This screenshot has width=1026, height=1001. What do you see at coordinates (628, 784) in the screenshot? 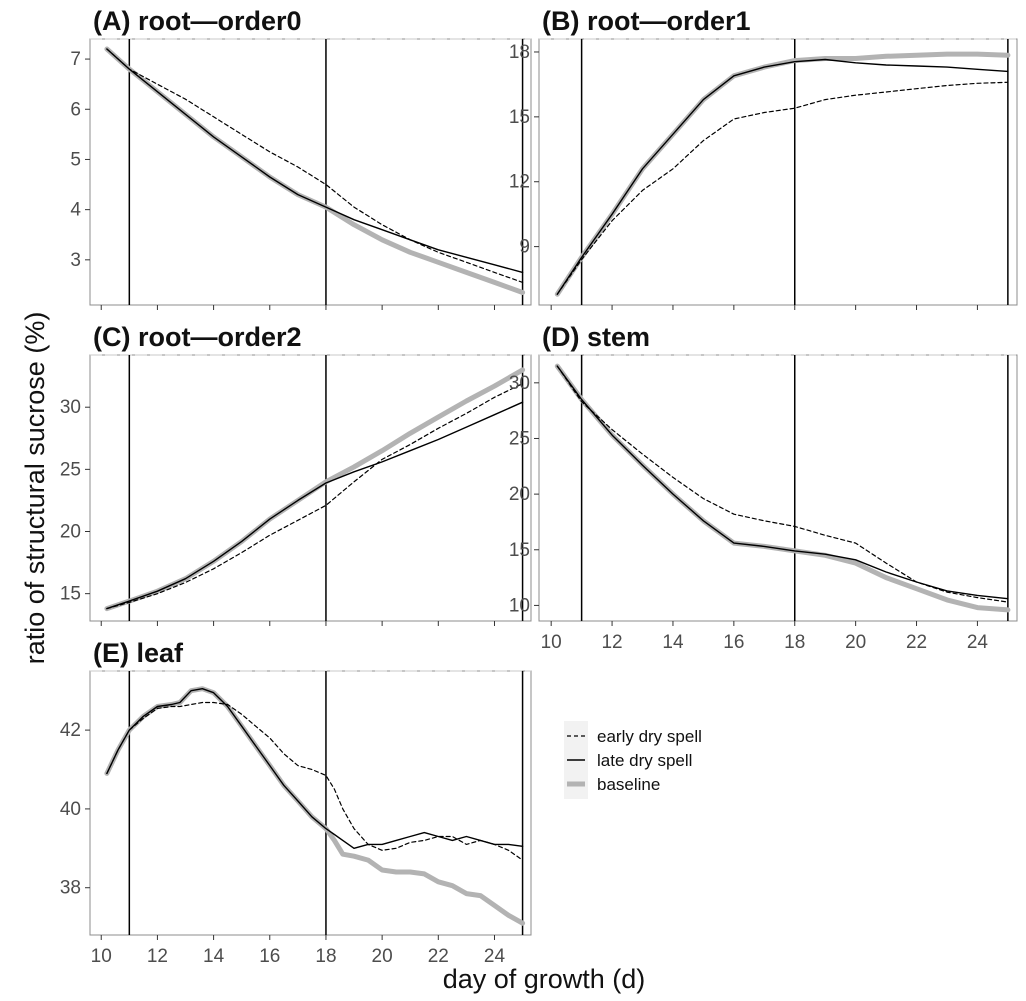
I see `legend-label-baseline: baseline` at bounding box center [628, 784].